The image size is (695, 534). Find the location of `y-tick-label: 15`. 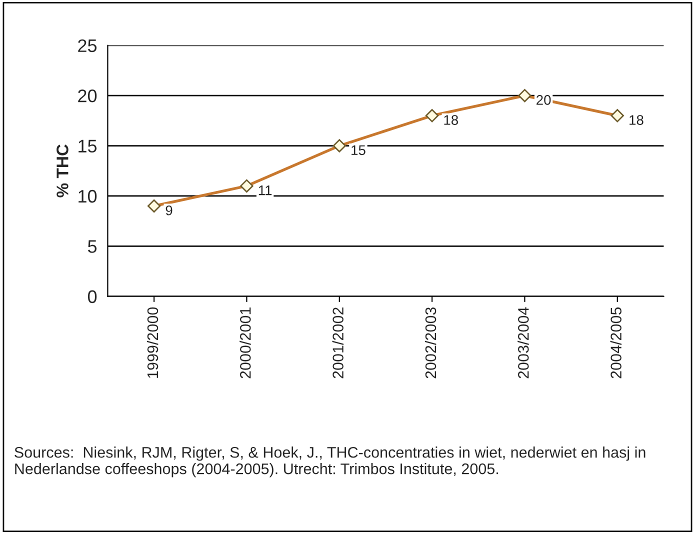

y-tick-label: 15 is located at coordinates (87, 146).